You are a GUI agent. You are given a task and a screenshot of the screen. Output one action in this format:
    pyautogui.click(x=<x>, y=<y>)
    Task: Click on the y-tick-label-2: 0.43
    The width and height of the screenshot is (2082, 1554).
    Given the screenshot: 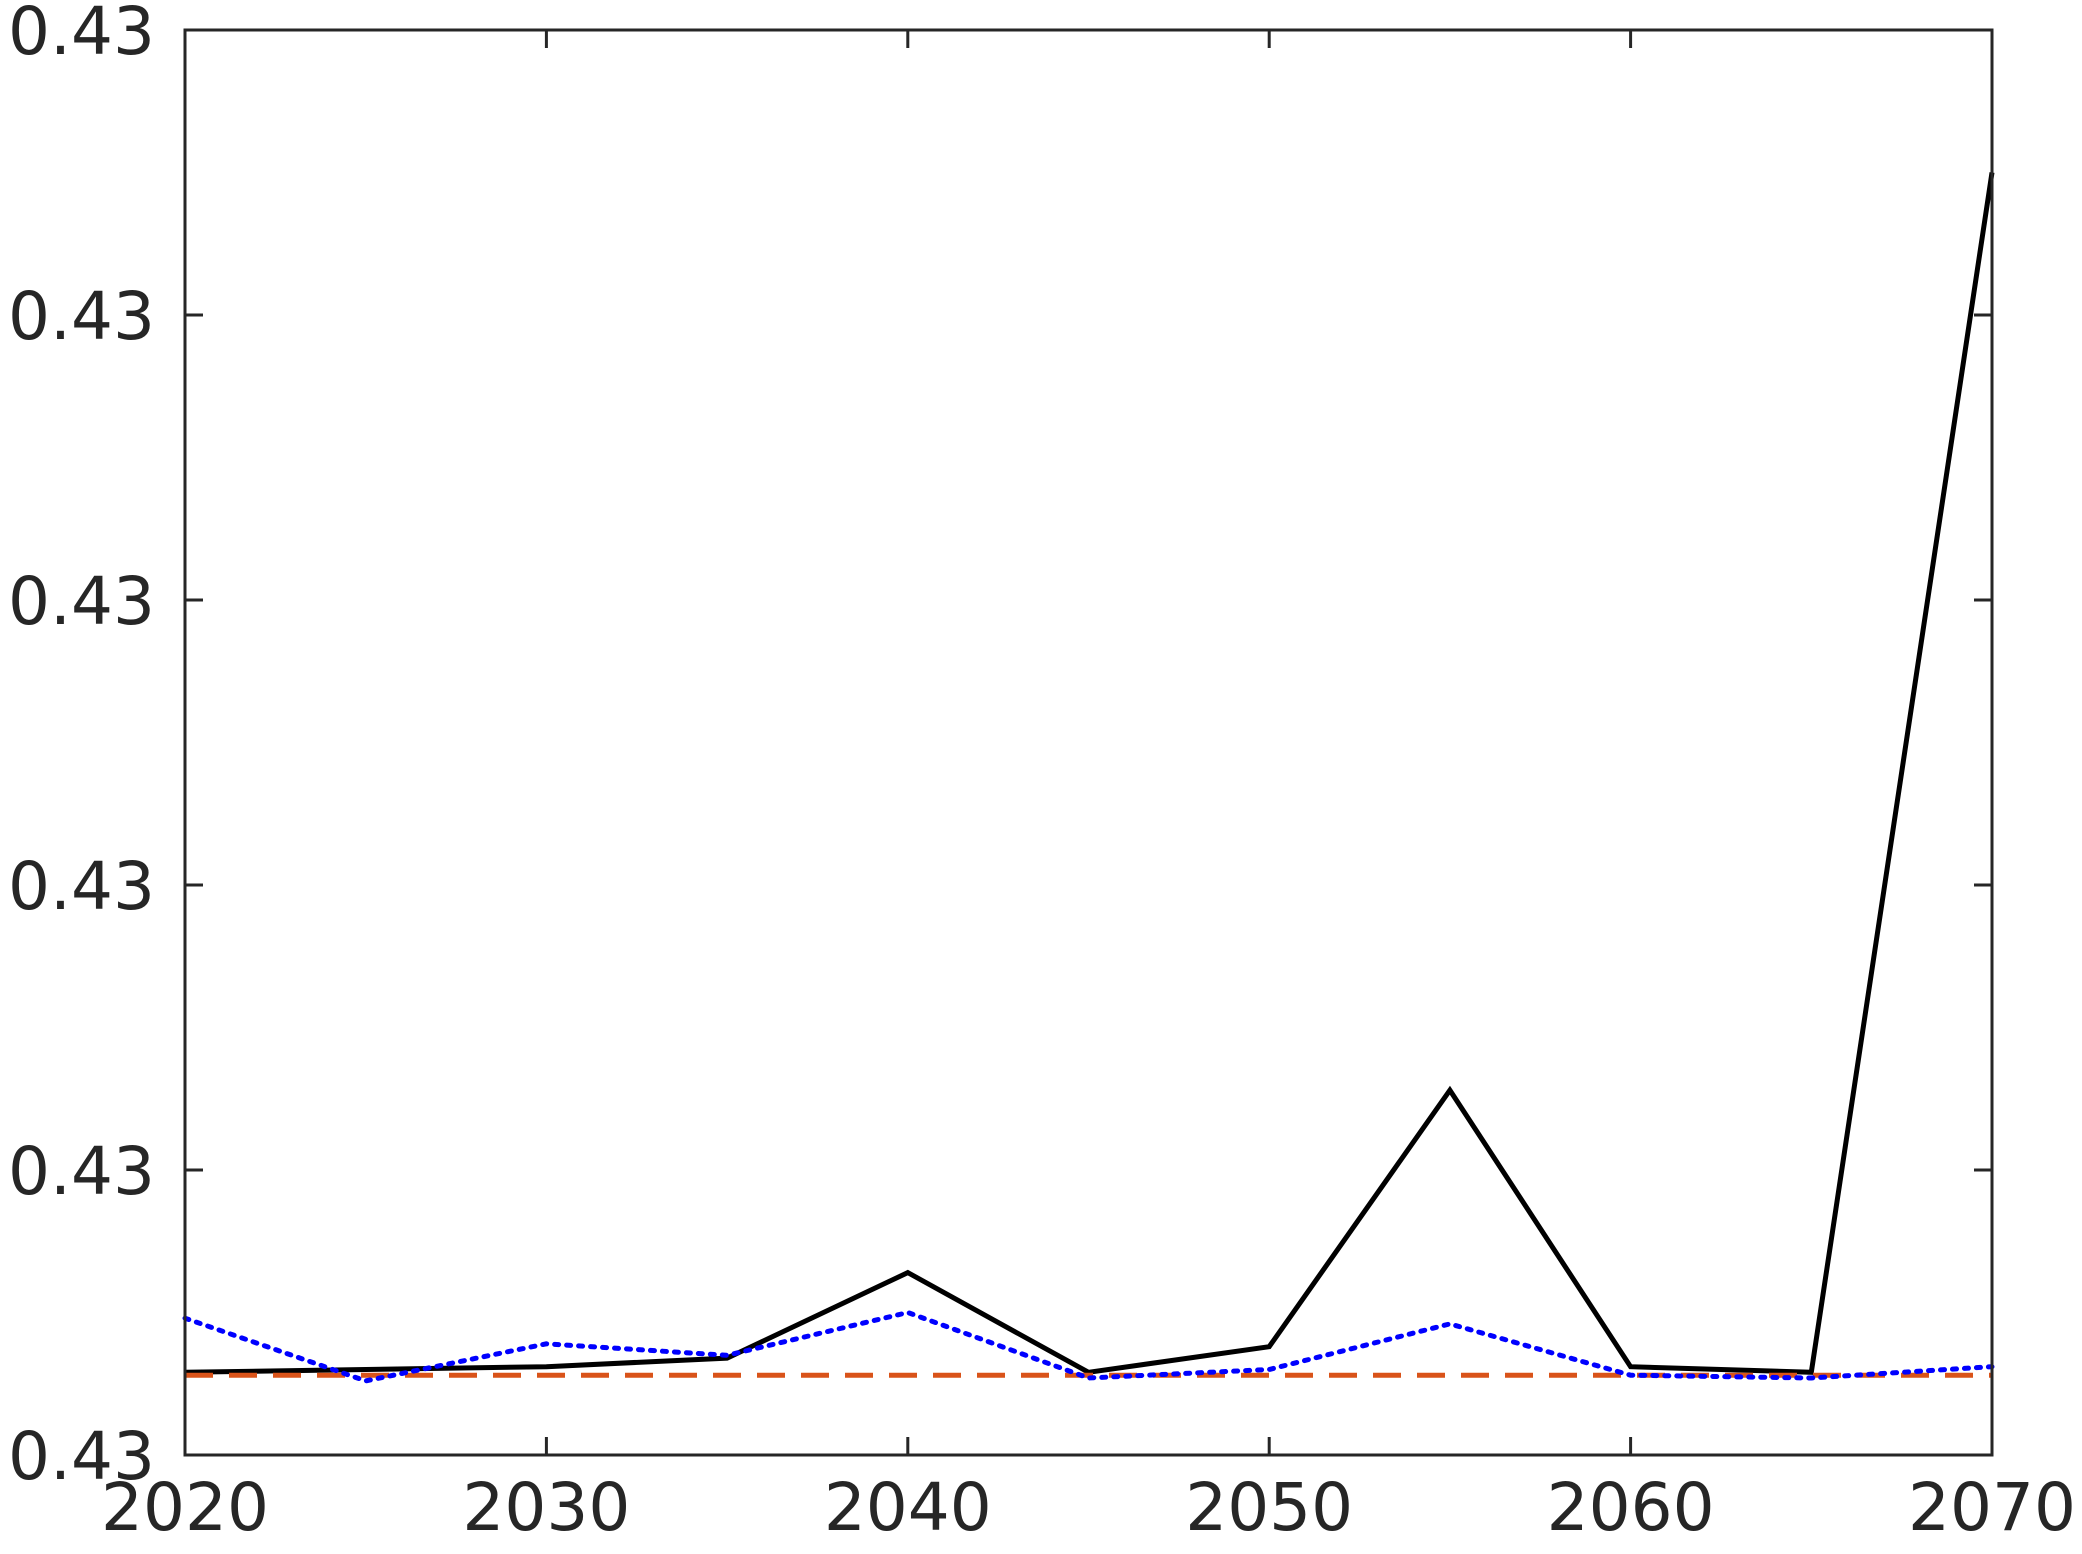 What is the action you would take?
    pyautogui.click(x=81, y=886)
    